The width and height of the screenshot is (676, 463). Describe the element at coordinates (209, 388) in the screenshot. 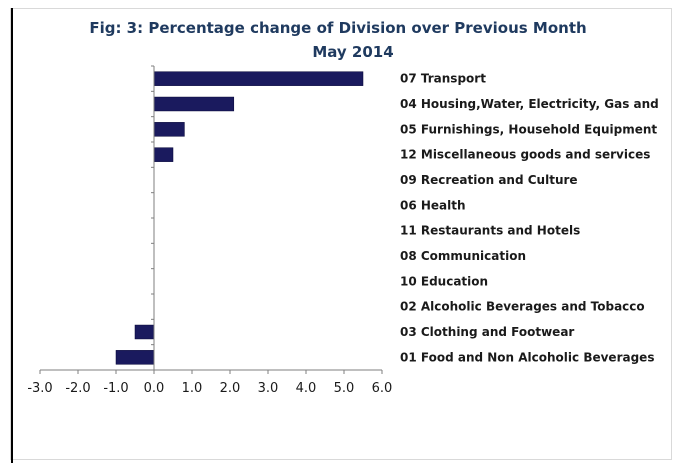

I see `tick-labels-group: -3.0 -2.0 -1.0 0.0 1.0 2.0 3.0 4.0 5.0 6.0` at that location.